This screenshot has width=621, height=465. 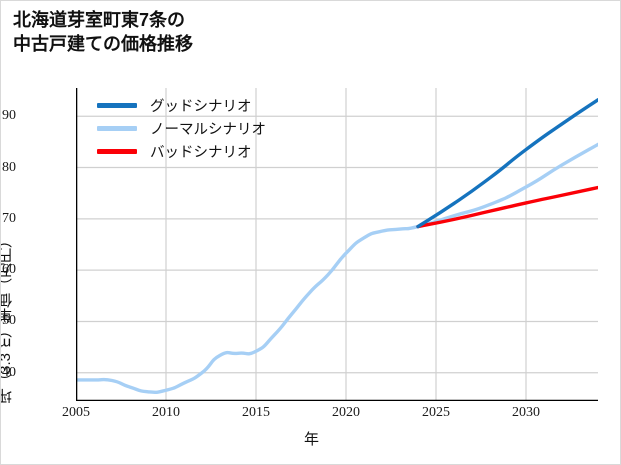 I want to click on page-title: 北海道芽室町東7条の 中古戸建ての価格推移, so click(x=103, y=32).